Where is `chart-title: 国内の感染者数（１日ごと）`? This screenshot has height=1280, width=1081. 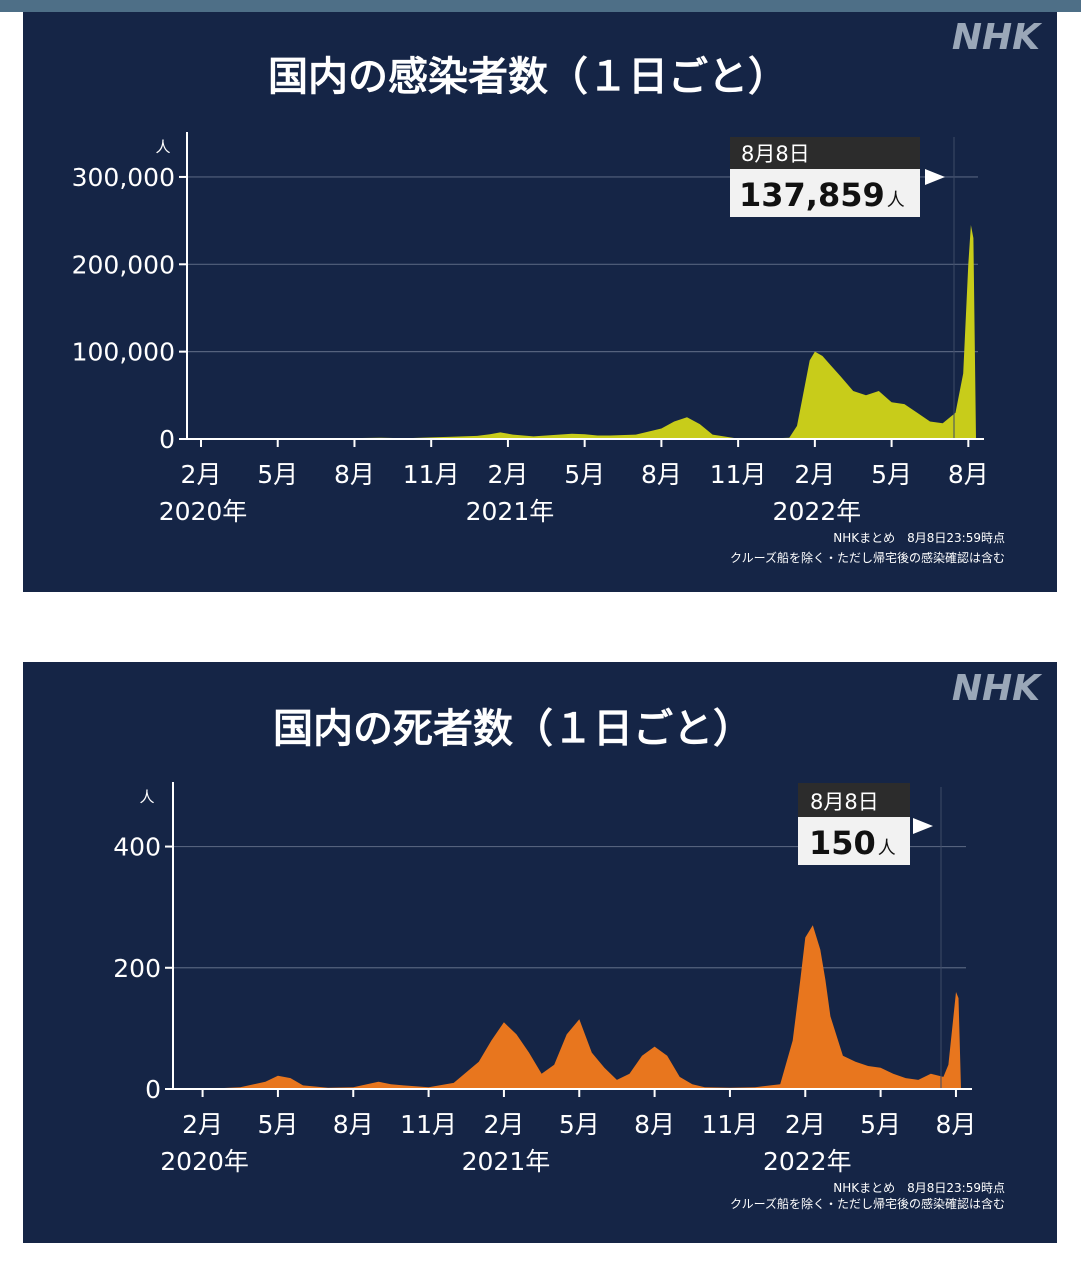 chart-title: 国内の感染者数（１日ごと） is located at coordinates (528, 77).